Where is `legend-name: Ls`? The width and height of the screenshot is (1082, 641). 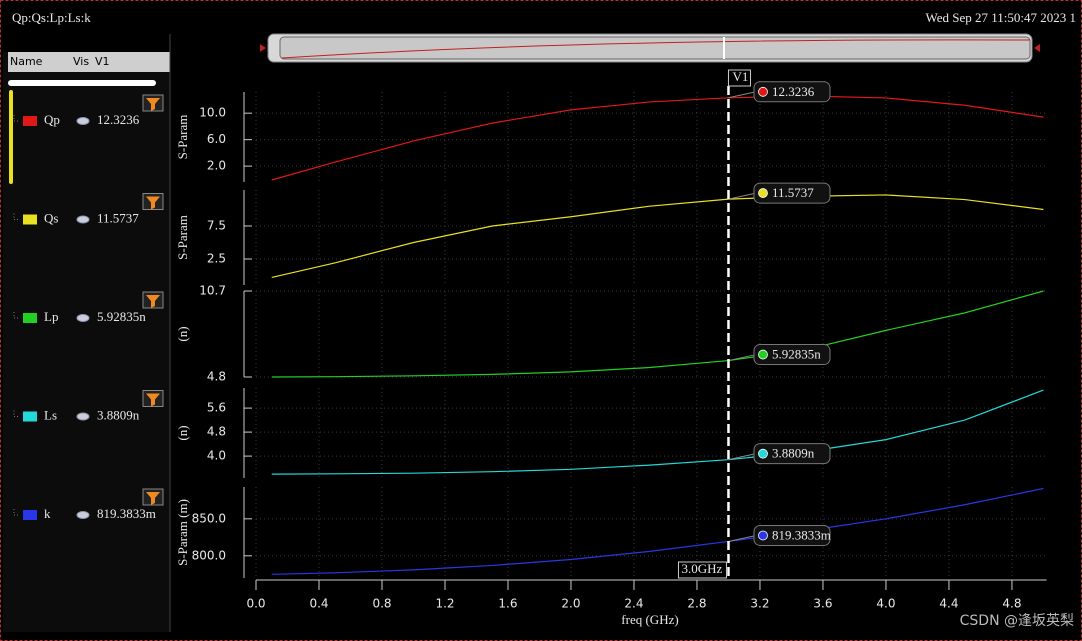 legend-name: Ls is located at coordinates (50, 414).